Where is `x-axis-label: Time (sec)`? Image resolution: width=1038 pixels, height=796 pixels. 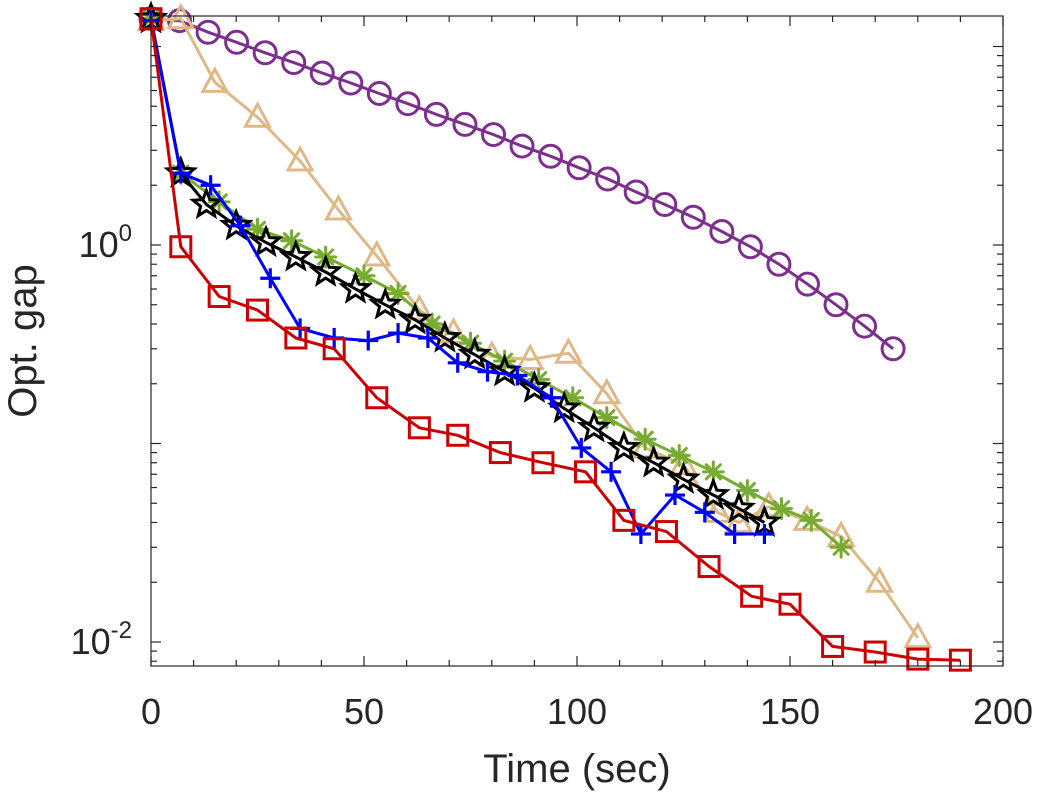
x-axis-label: Time (sec) is located at coordinates (576, 769).